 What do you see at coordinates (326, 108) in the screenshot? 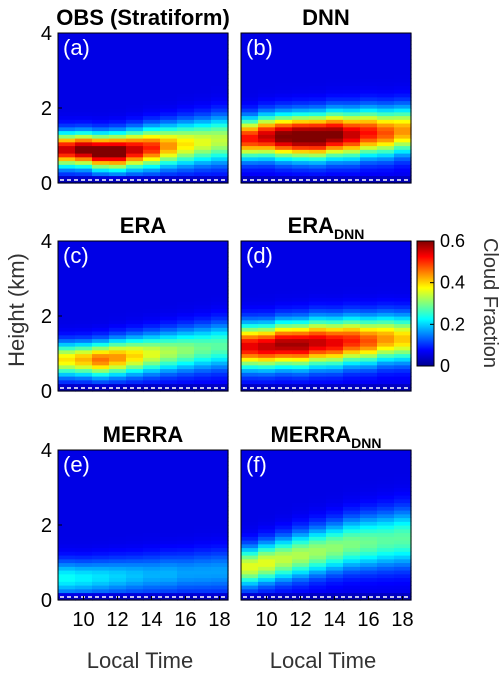
I see `axes-frame` at bounding box center [326, 108].